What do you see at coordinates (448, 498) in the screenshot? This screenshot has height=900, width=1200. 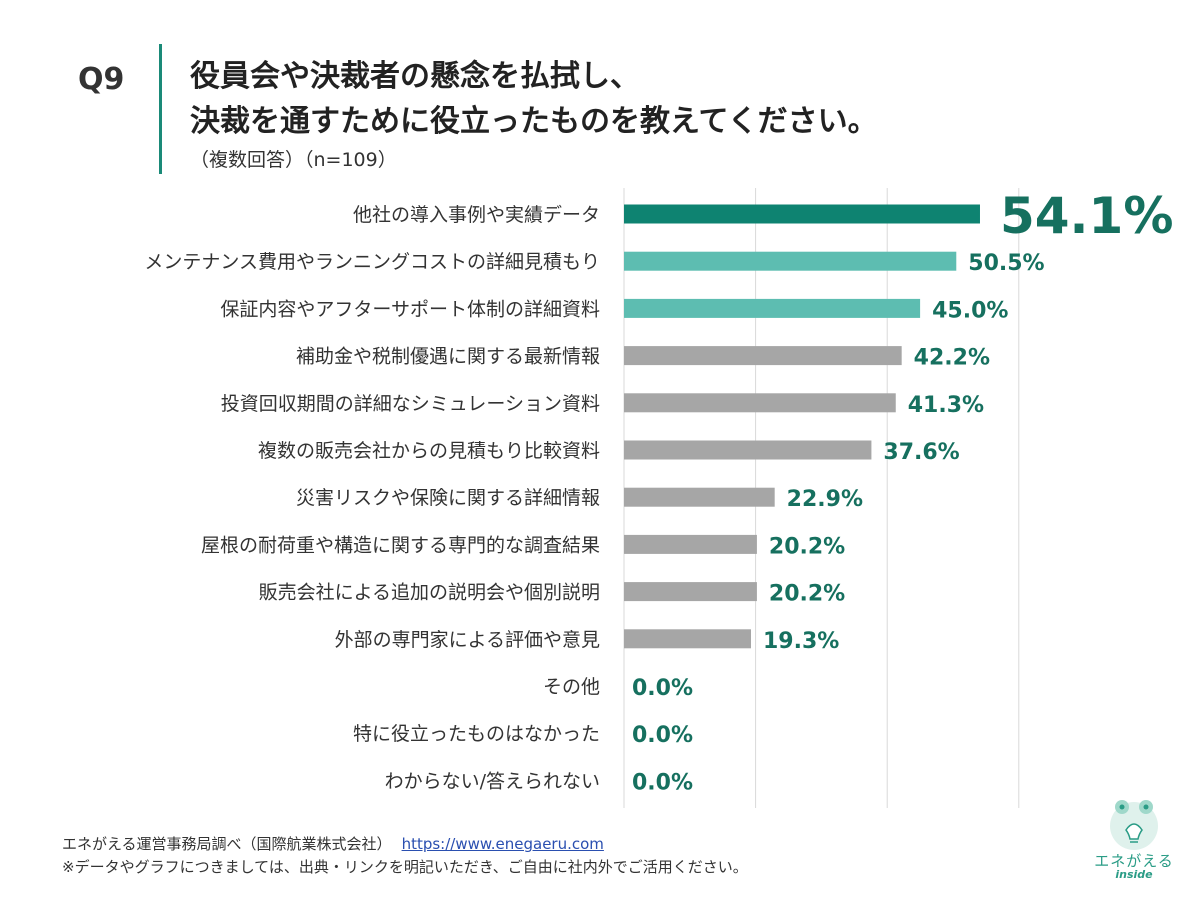 I see `category-label: 災害リスクや保険に関する詳細情報` at bounding box center [448, 498].